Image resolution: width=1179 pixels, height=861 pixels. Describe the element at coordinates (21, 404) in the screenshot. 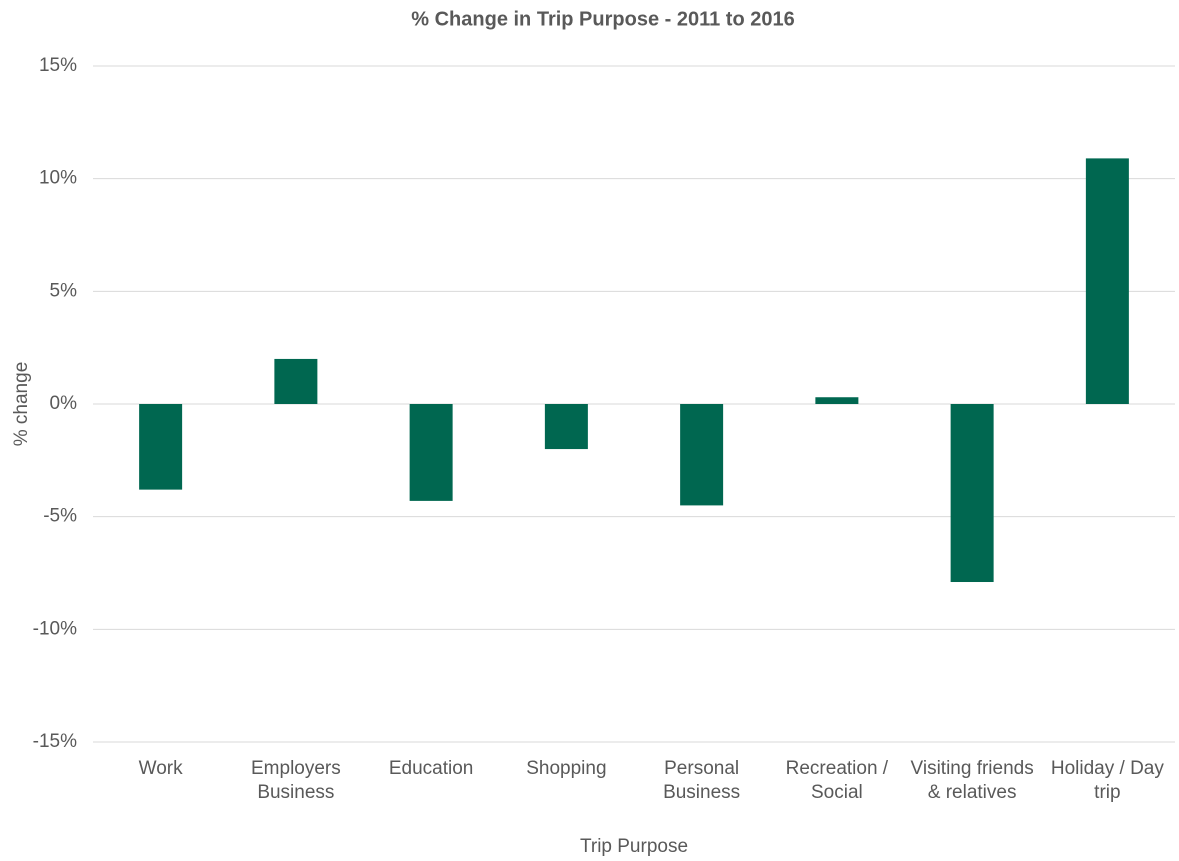

I see `y-axis-title: % change` at that location.